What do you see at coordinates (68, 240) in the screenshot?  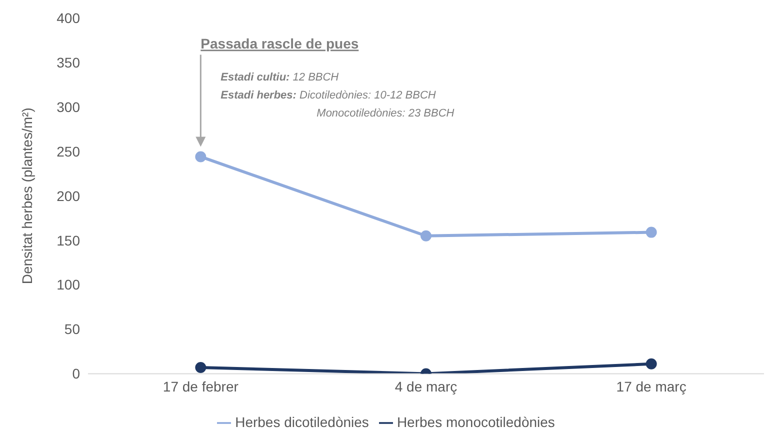 I see `y-tick-label: 150` at bounding box center [68, 240].